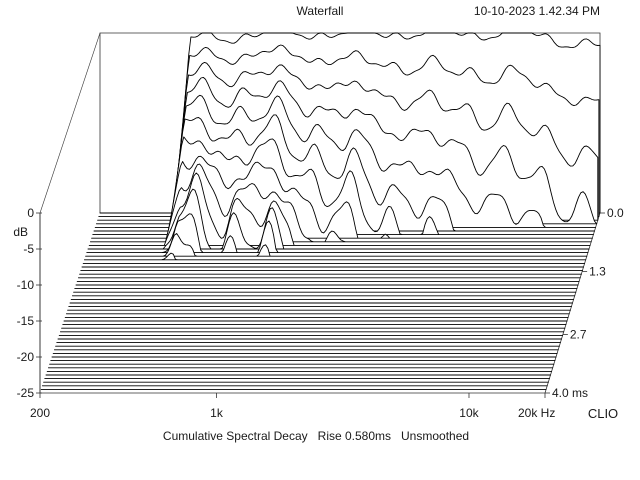  I want to click on timestamp: 10-10-2023 1.42.34 PM, so click(537, 11).